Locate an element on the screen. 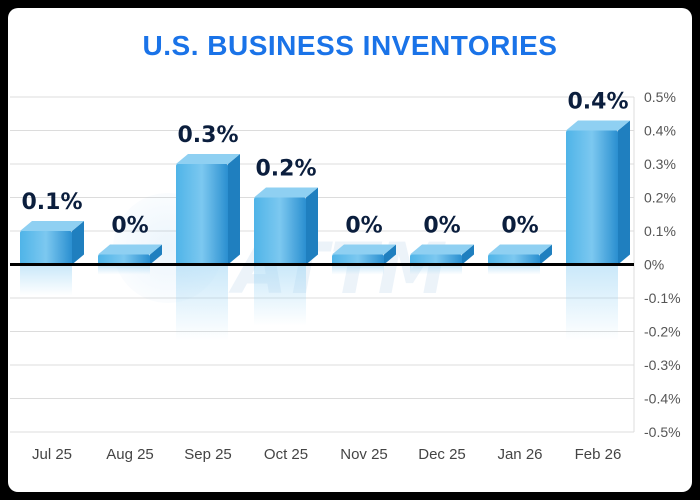 The width and height of the screenshot is (700, 500). x-tick-label: Jul 25 is located at coordinates (52, 454).